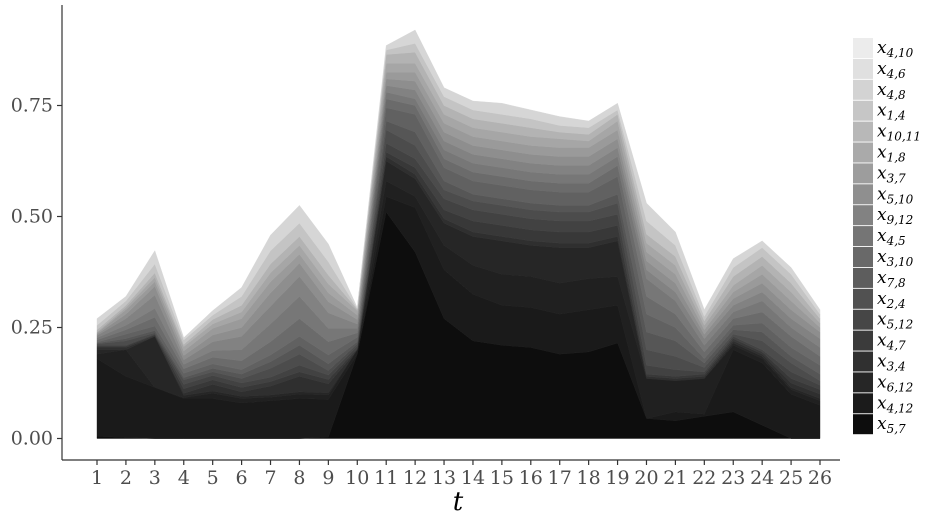 The image size is (930, 515). Describe the element at coordinates (458, 501) in the screenshot. I see `x-axis-title: t` at that location.